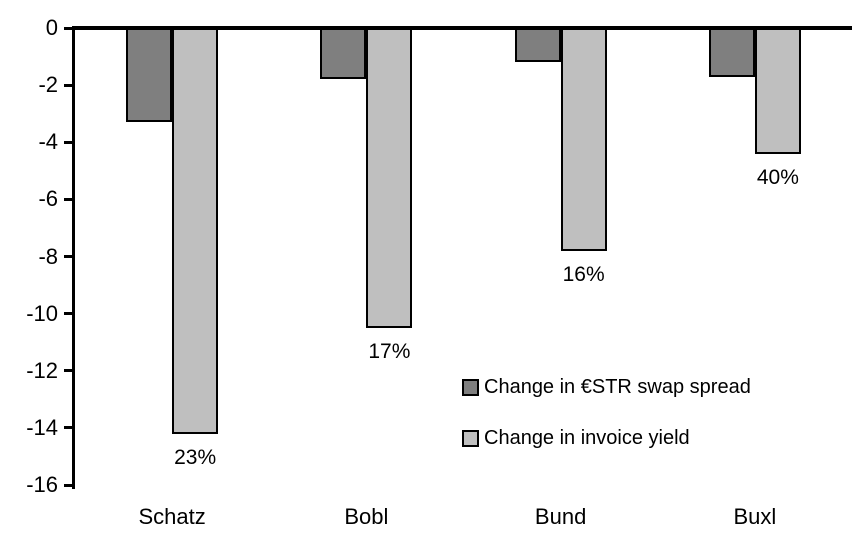 The width and height of the screenshot is (852, 539). What do you see at coordinates (583, 274) in the screenshot?
I see `bar-value-label-bund: 16%` at bounding box center [583, 274].